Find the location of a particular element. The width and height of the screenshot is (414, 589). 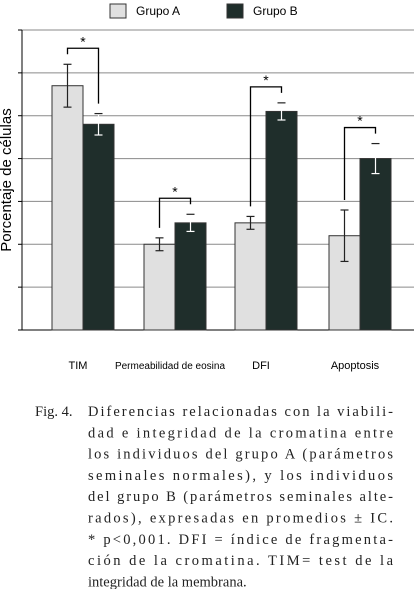

y-axis-label: Porcentaje de células is located at coordinates (7, 179).